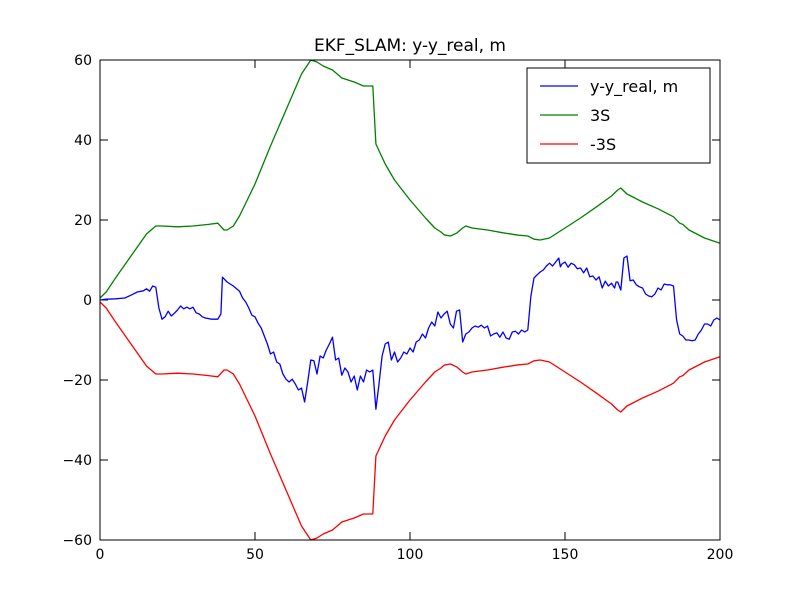 This screenshot has width=800, height=604. I want to click on legend-label: y-y_real, m, so click(634, 87).